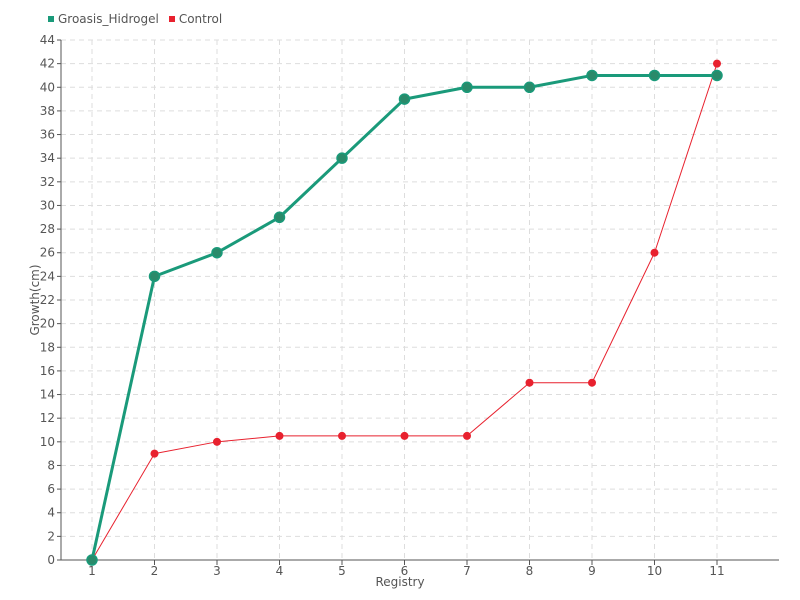 The height and width of the screenshot is (600, 800). What do you see at coordinates (47, 229) in the screenshot?
I see `y-tick-label: 28` at bounding box center [47, 229].